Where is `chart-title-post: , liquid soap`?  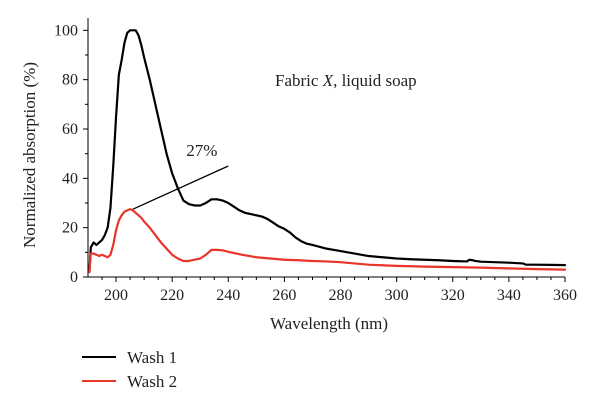
chart-title-post: , liquid soap is located at coordinates (375, 80).